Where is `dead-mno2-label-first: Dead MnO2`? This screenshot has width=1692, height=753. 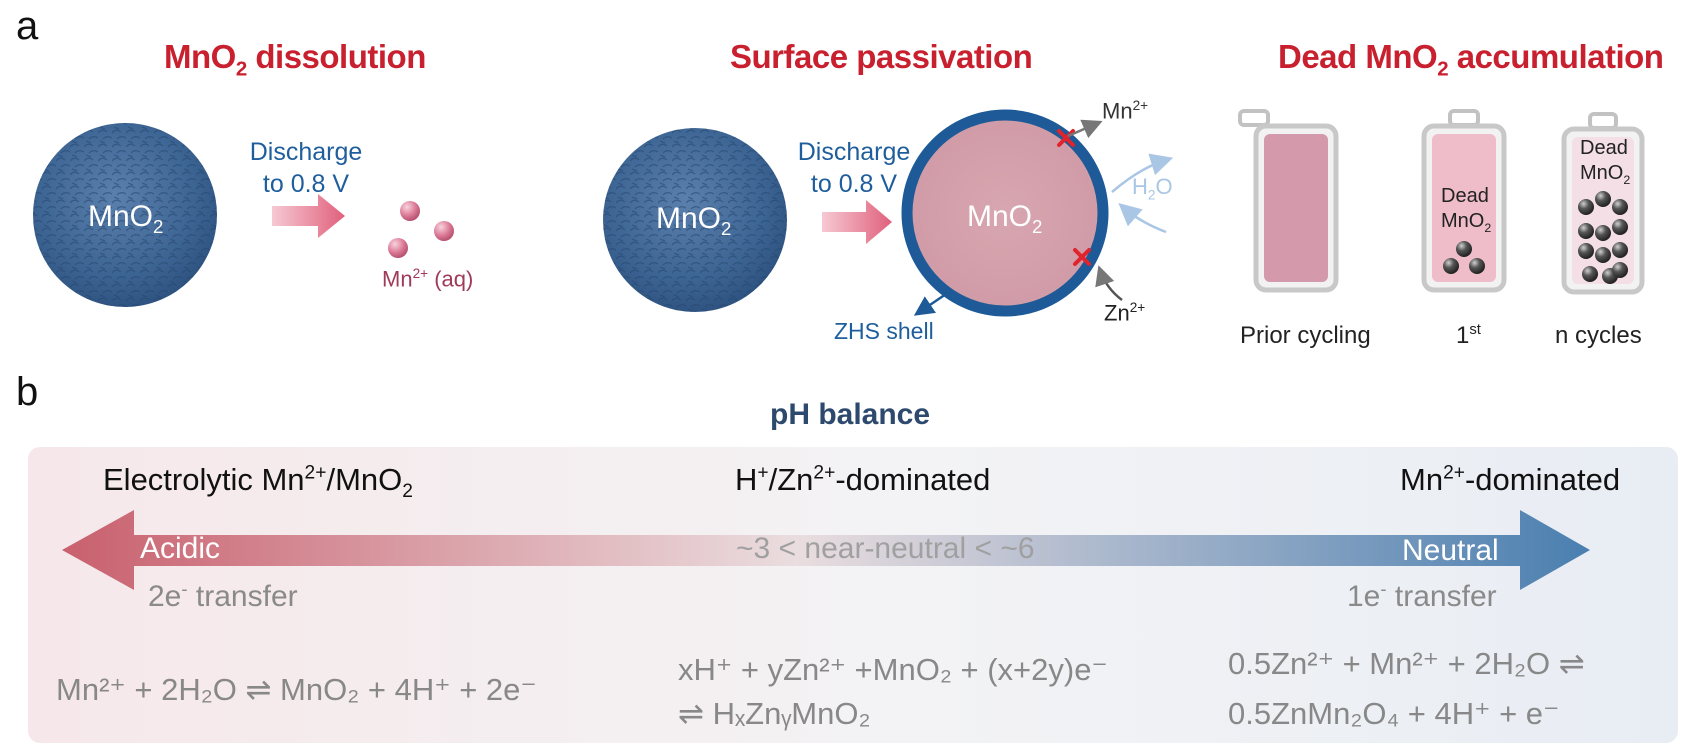 dead-mno2-label-first: Dead MnO2 is located at coordinates (1466, 210).